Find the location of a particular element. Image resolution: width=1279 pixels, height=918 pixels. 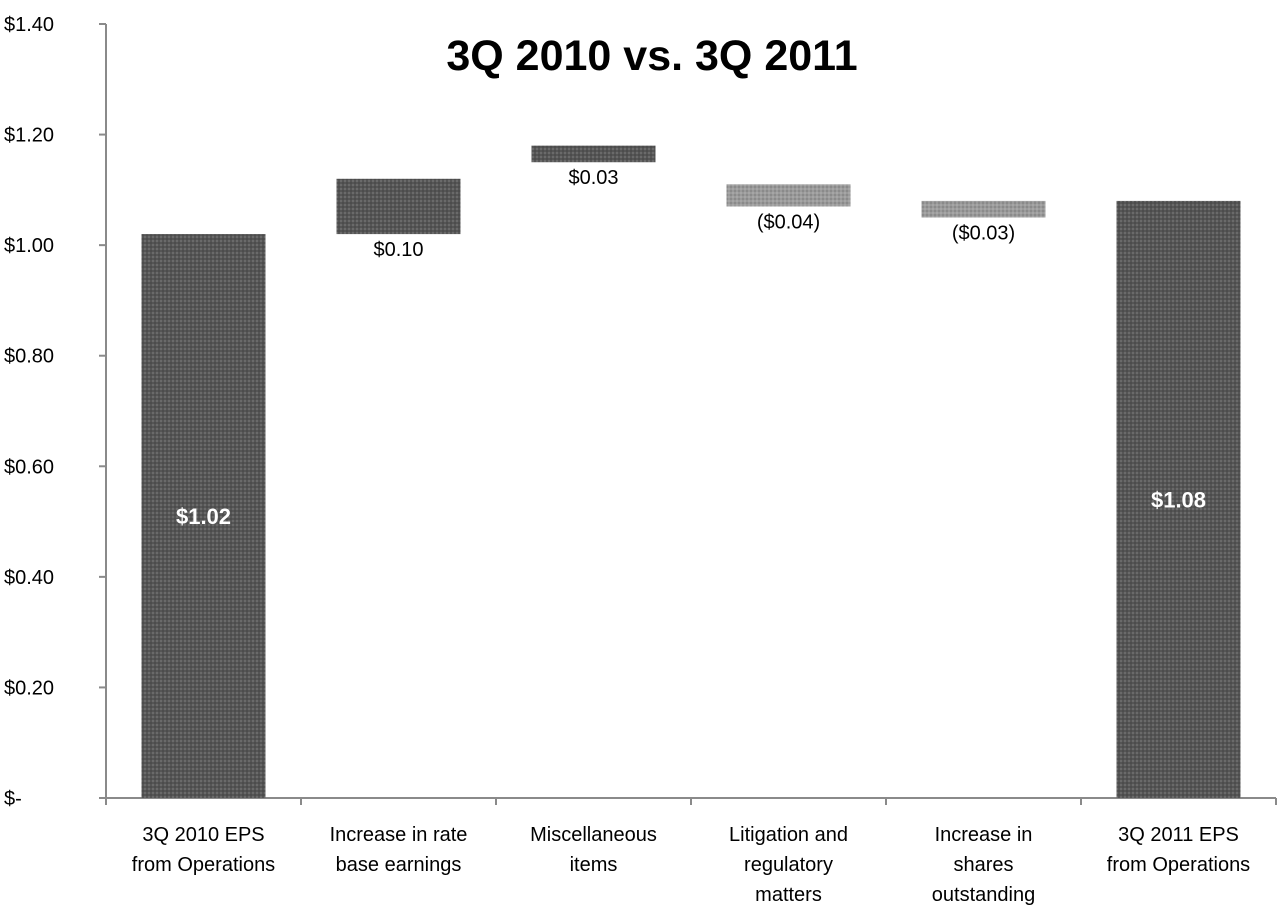

data-label: $0.03 is located at coordinates (593, 178).